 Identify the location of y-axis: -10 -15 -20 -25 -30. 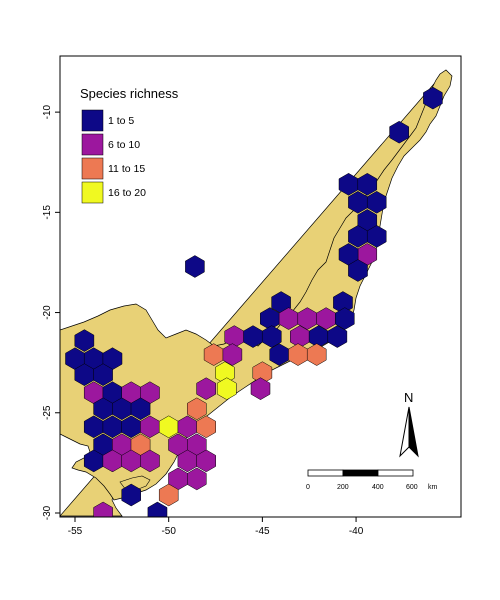
(51, 312).